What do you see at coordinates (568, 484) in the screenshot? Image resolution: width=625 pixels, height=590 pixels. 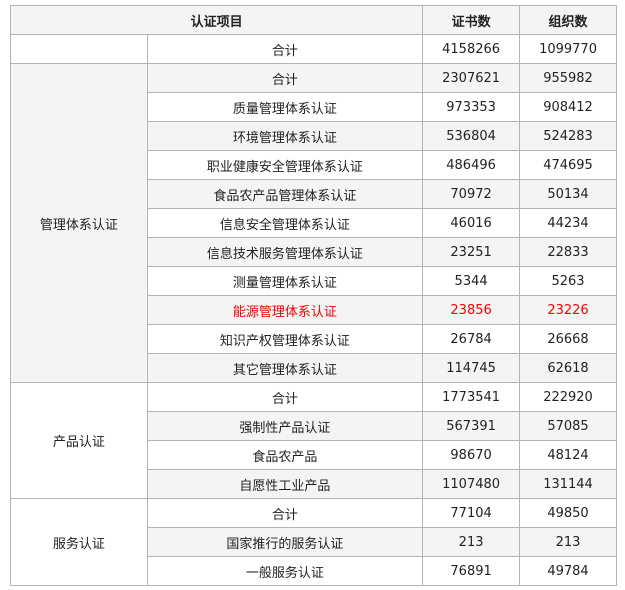 I see `organizations-cell: 131144` at bounding box center [568, 484].